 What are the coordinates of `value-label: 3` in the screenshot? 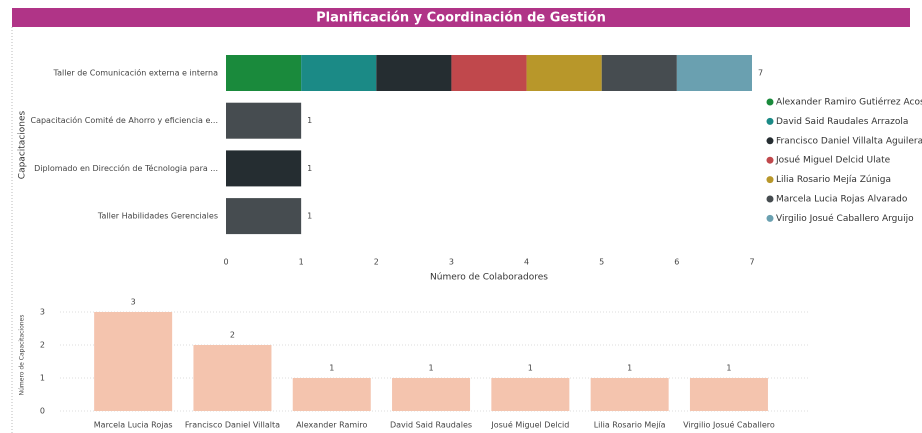 It's located at (133, 302).